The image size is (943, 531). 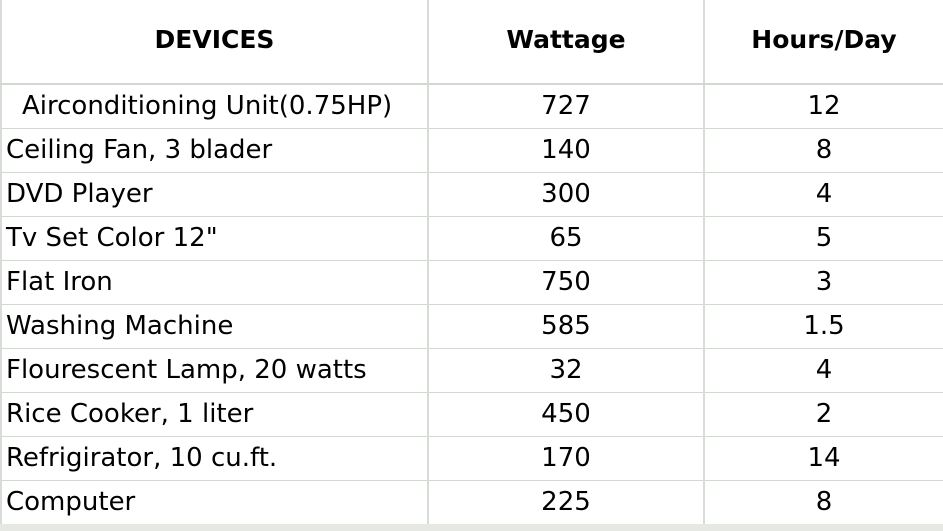 I want to click on table-row: Rice Cooker, 1 liter 450 2, so click(x=471, y=414).